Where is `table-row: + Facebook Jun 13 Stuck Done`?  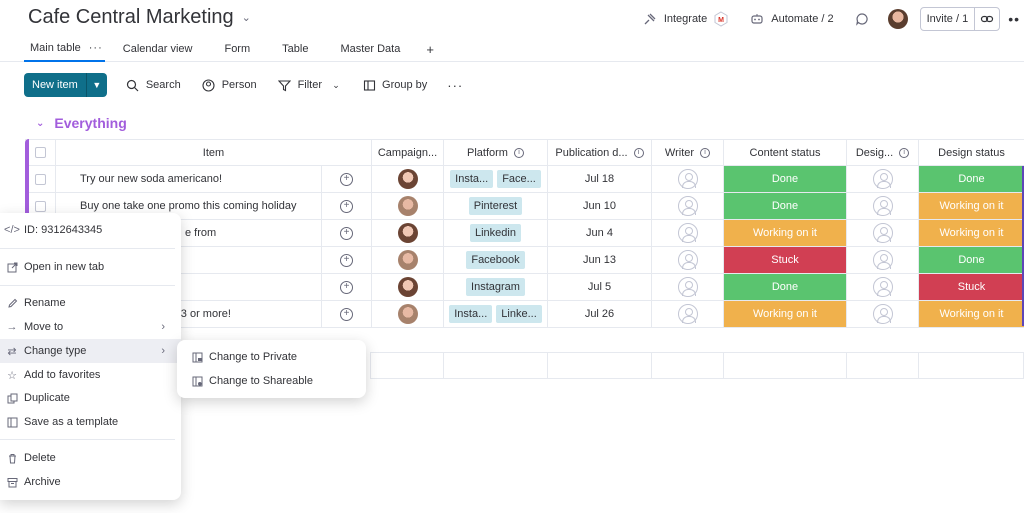 table-row: + Facebook Jun 13 Stuck Done is located at coordinates (524, 260).